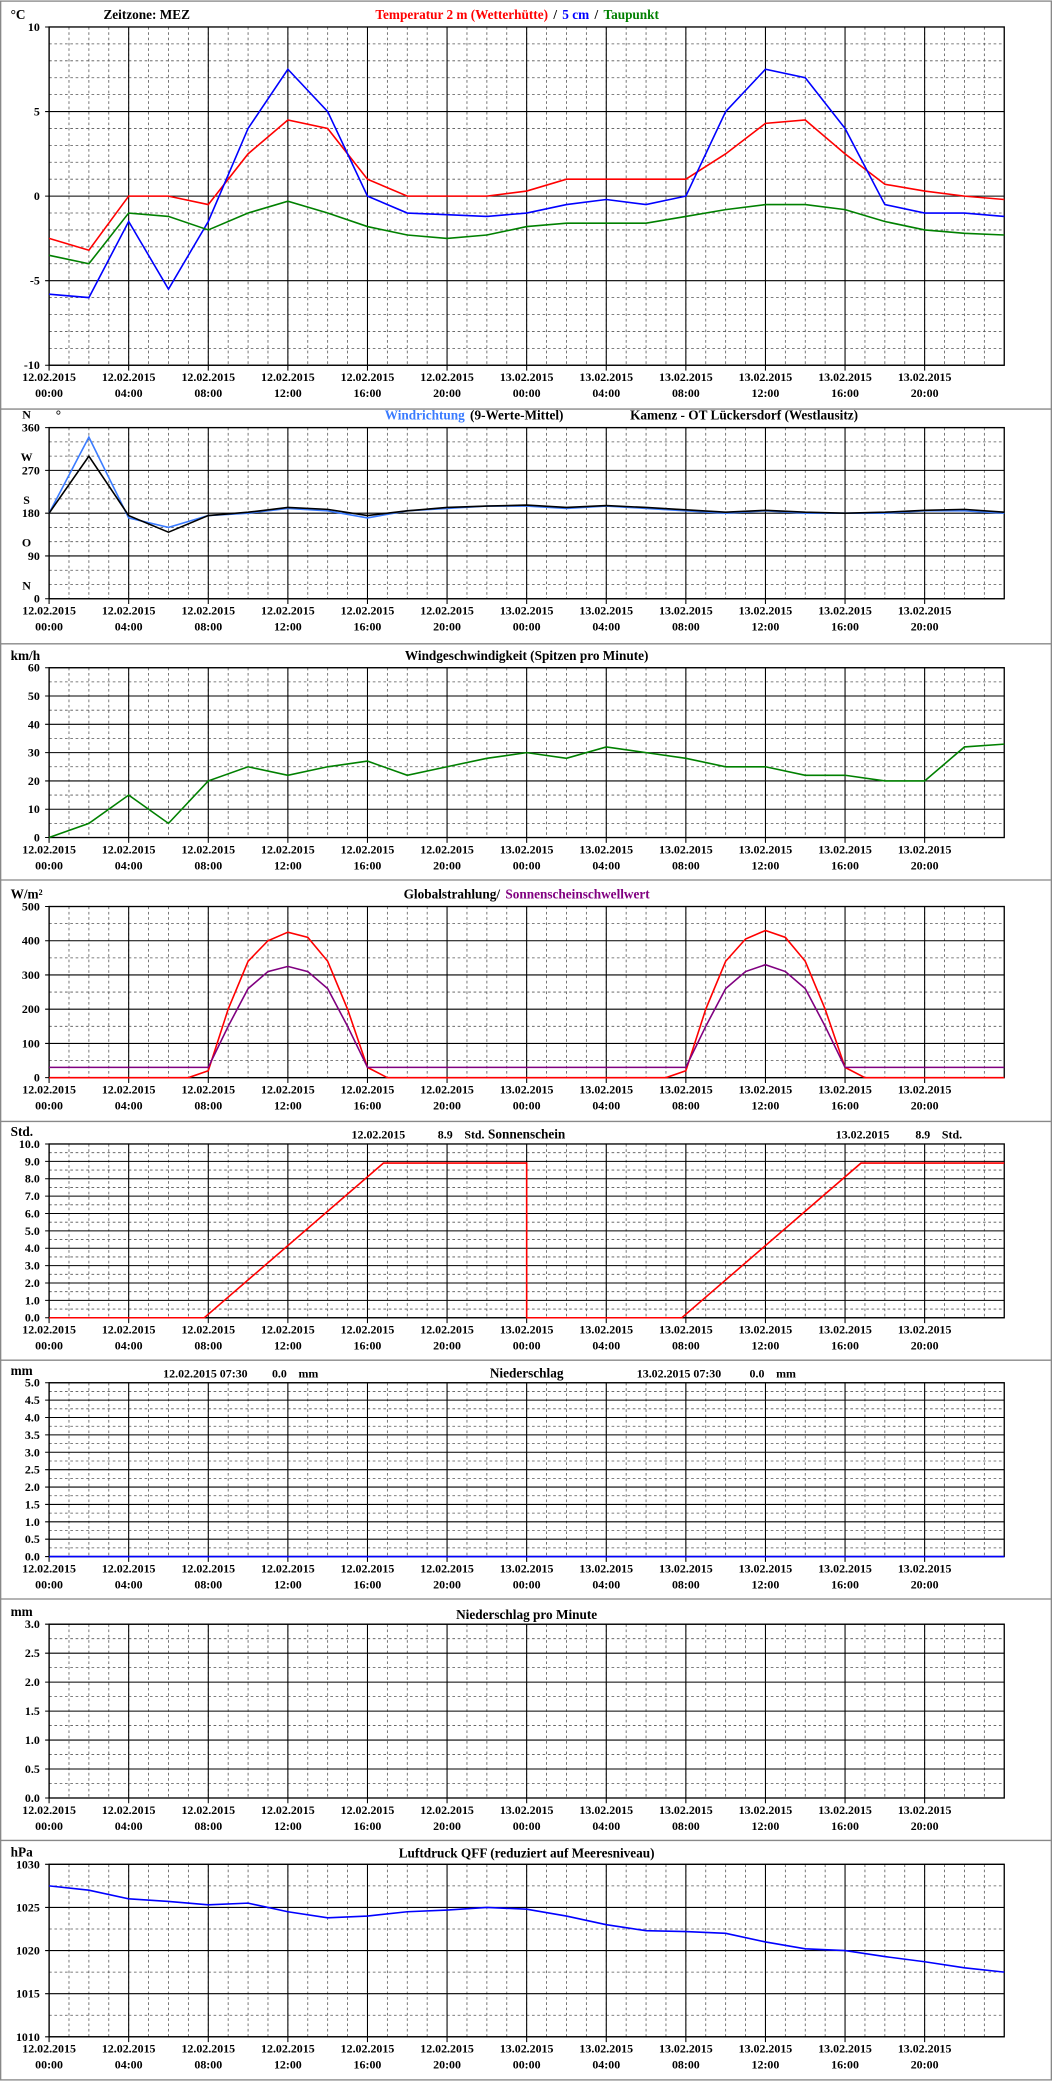 This screenshot has height=2081, width=1052. What do you see at coordinates (58, 415) in the screenshot?
I see `y-axis-unit: °` at bounding box center [58, 415].